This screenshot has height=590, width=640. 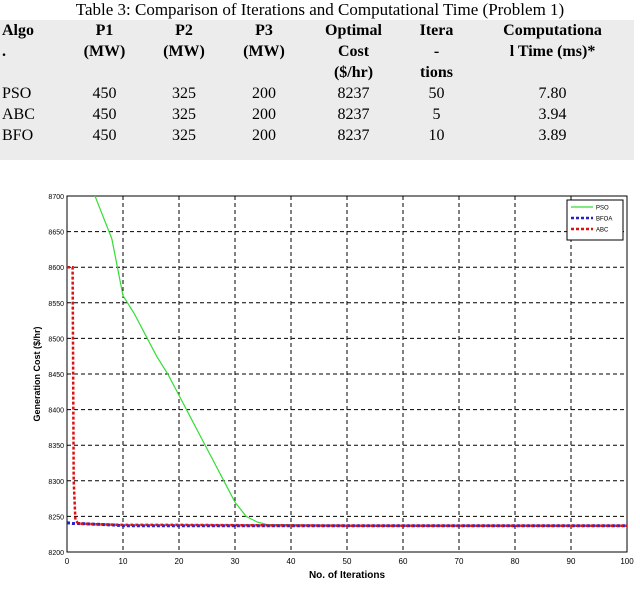 I want to click on cell-iterations: 5, so click(x=436, y=114).